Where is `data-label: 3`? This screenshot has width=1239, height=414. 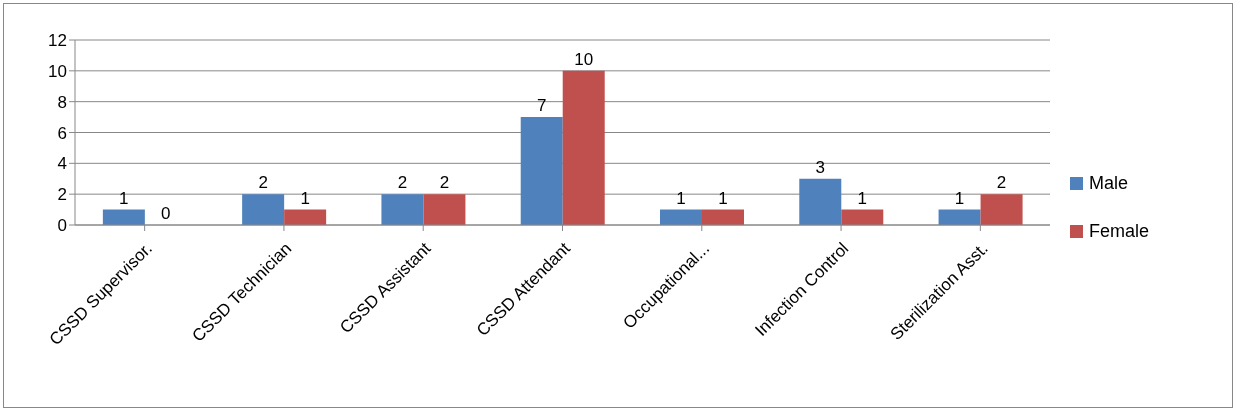
data-label: 3 is located at coordinates (820, 167).